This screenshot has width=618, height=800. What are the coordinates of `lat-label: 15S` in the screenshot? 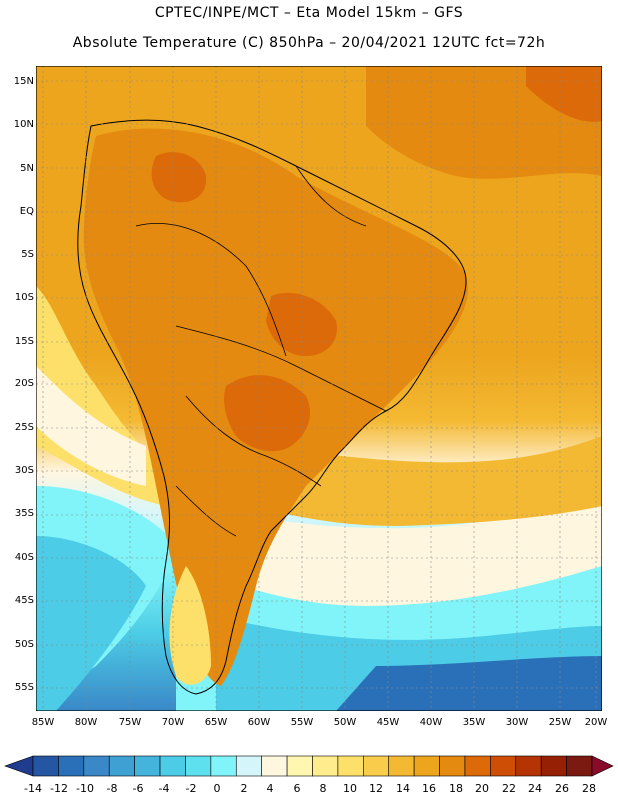 It's located at (24, 341).